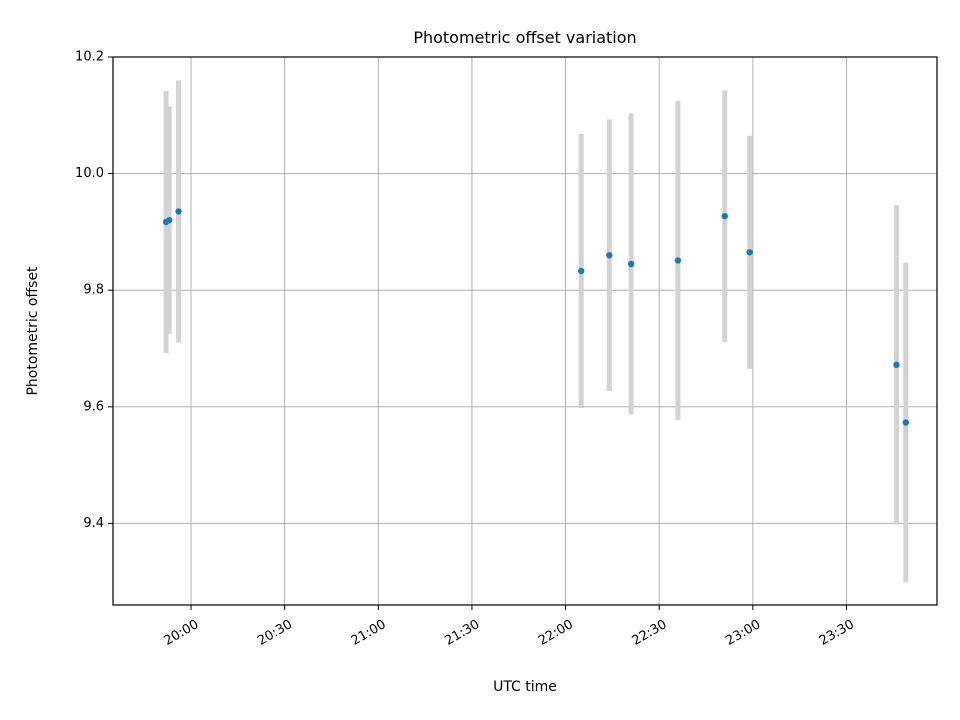 This screenshot has height=720, width=960. Describe the element at coordinates (525, 687) in the screenshot. I see `x-axis-label: UTC time` at that location.